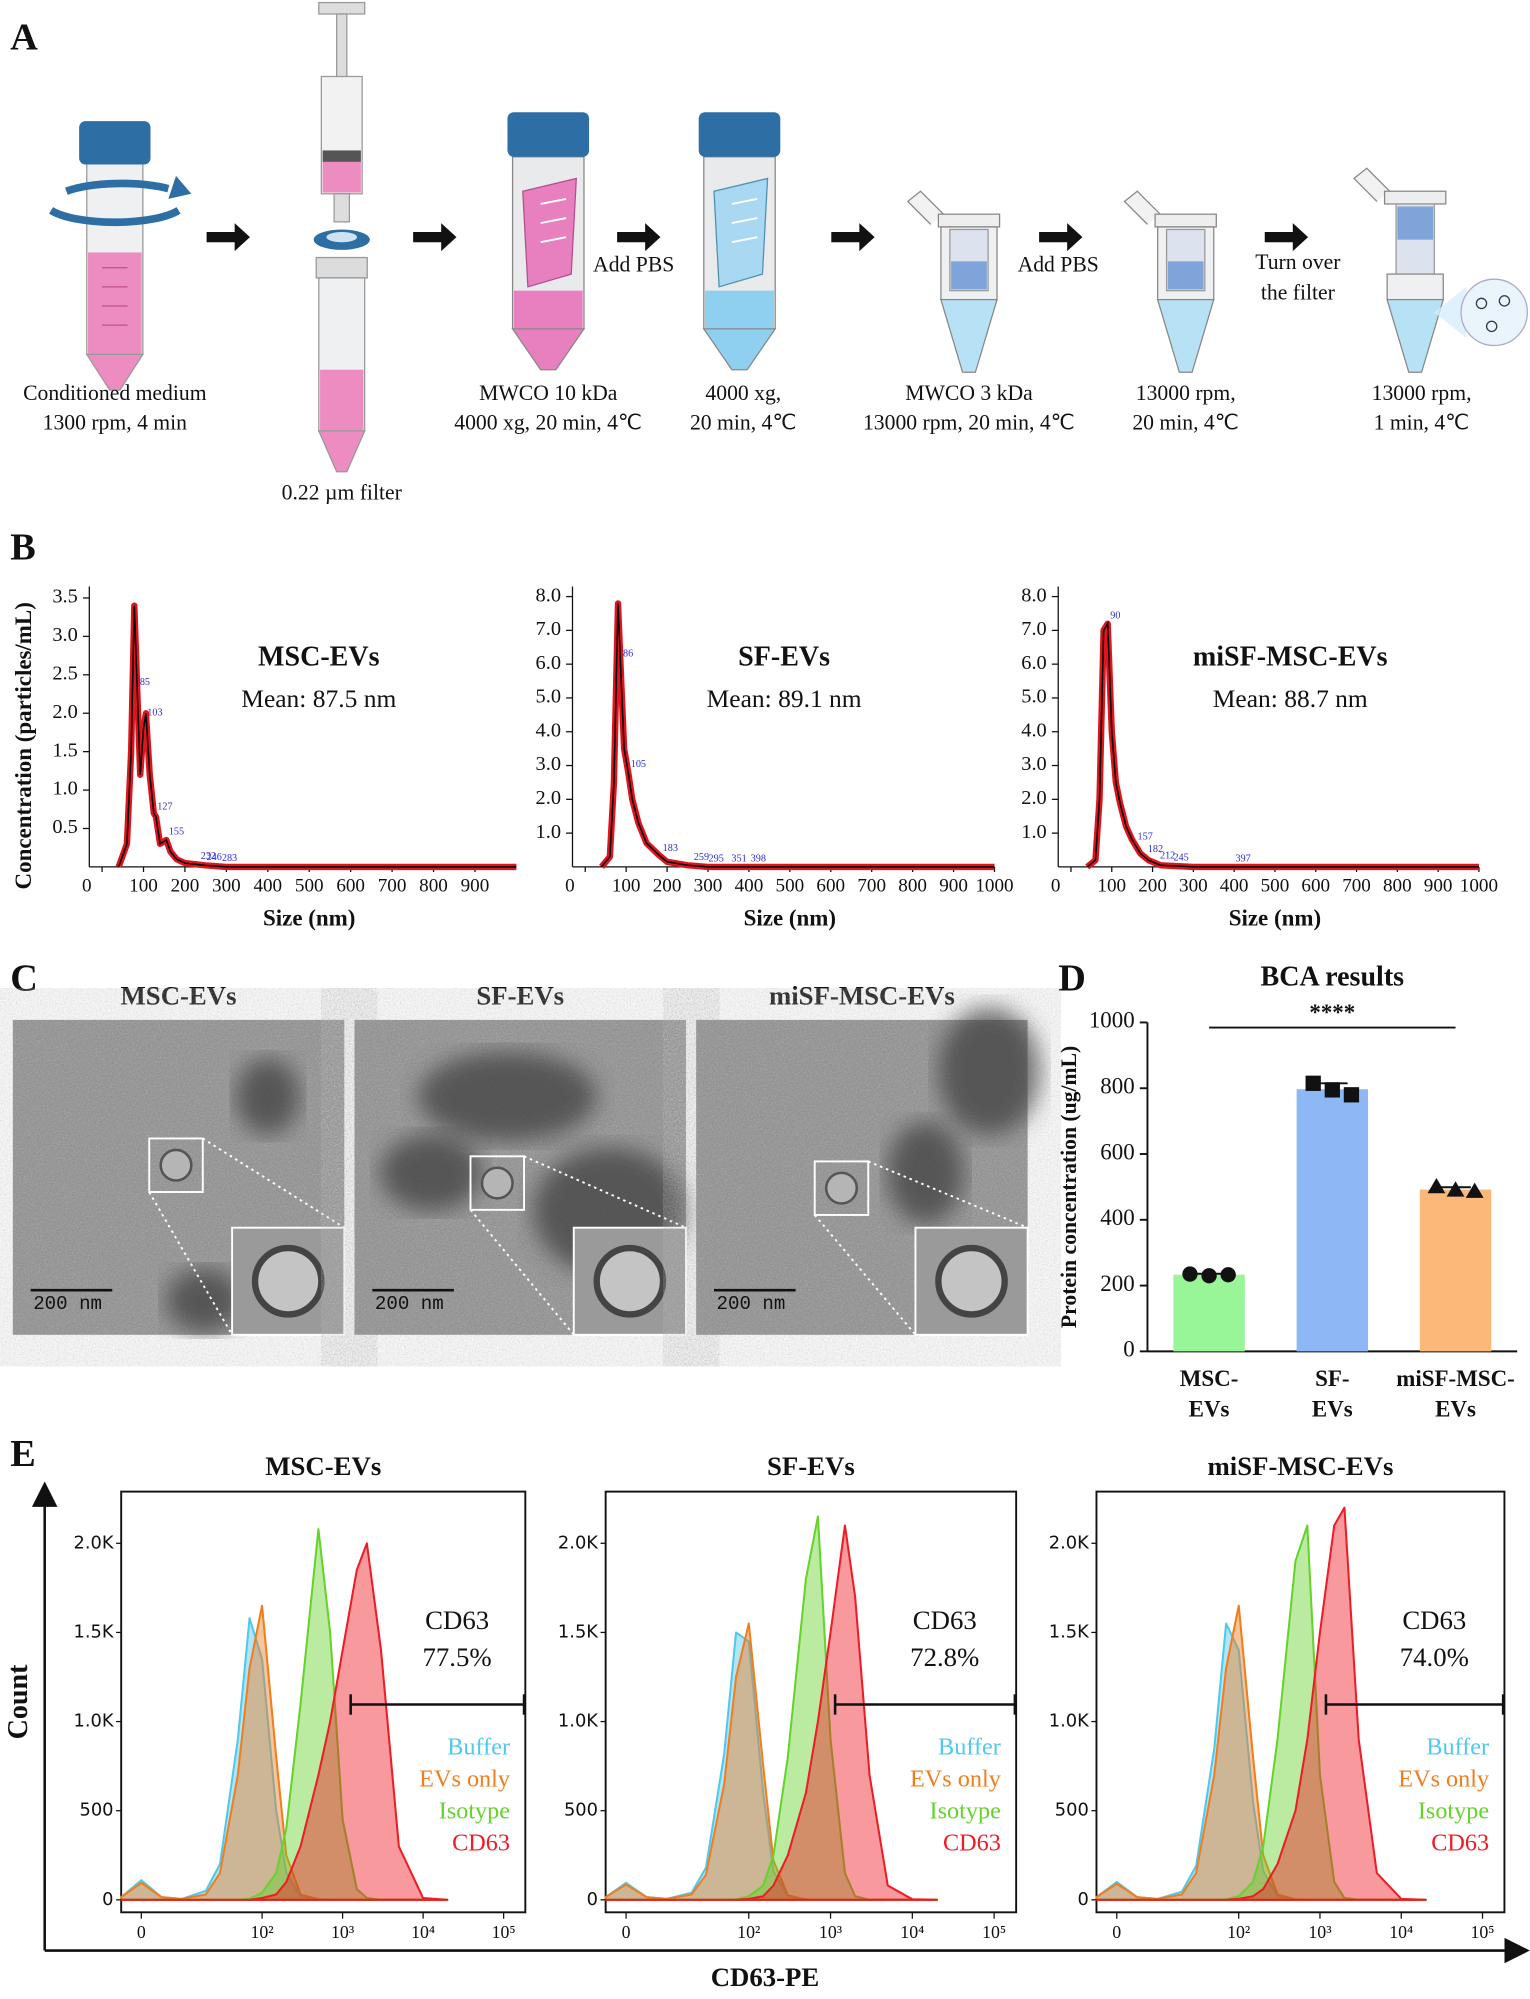  I want to click on y-tick-label: 1.0, so click(64, 789).